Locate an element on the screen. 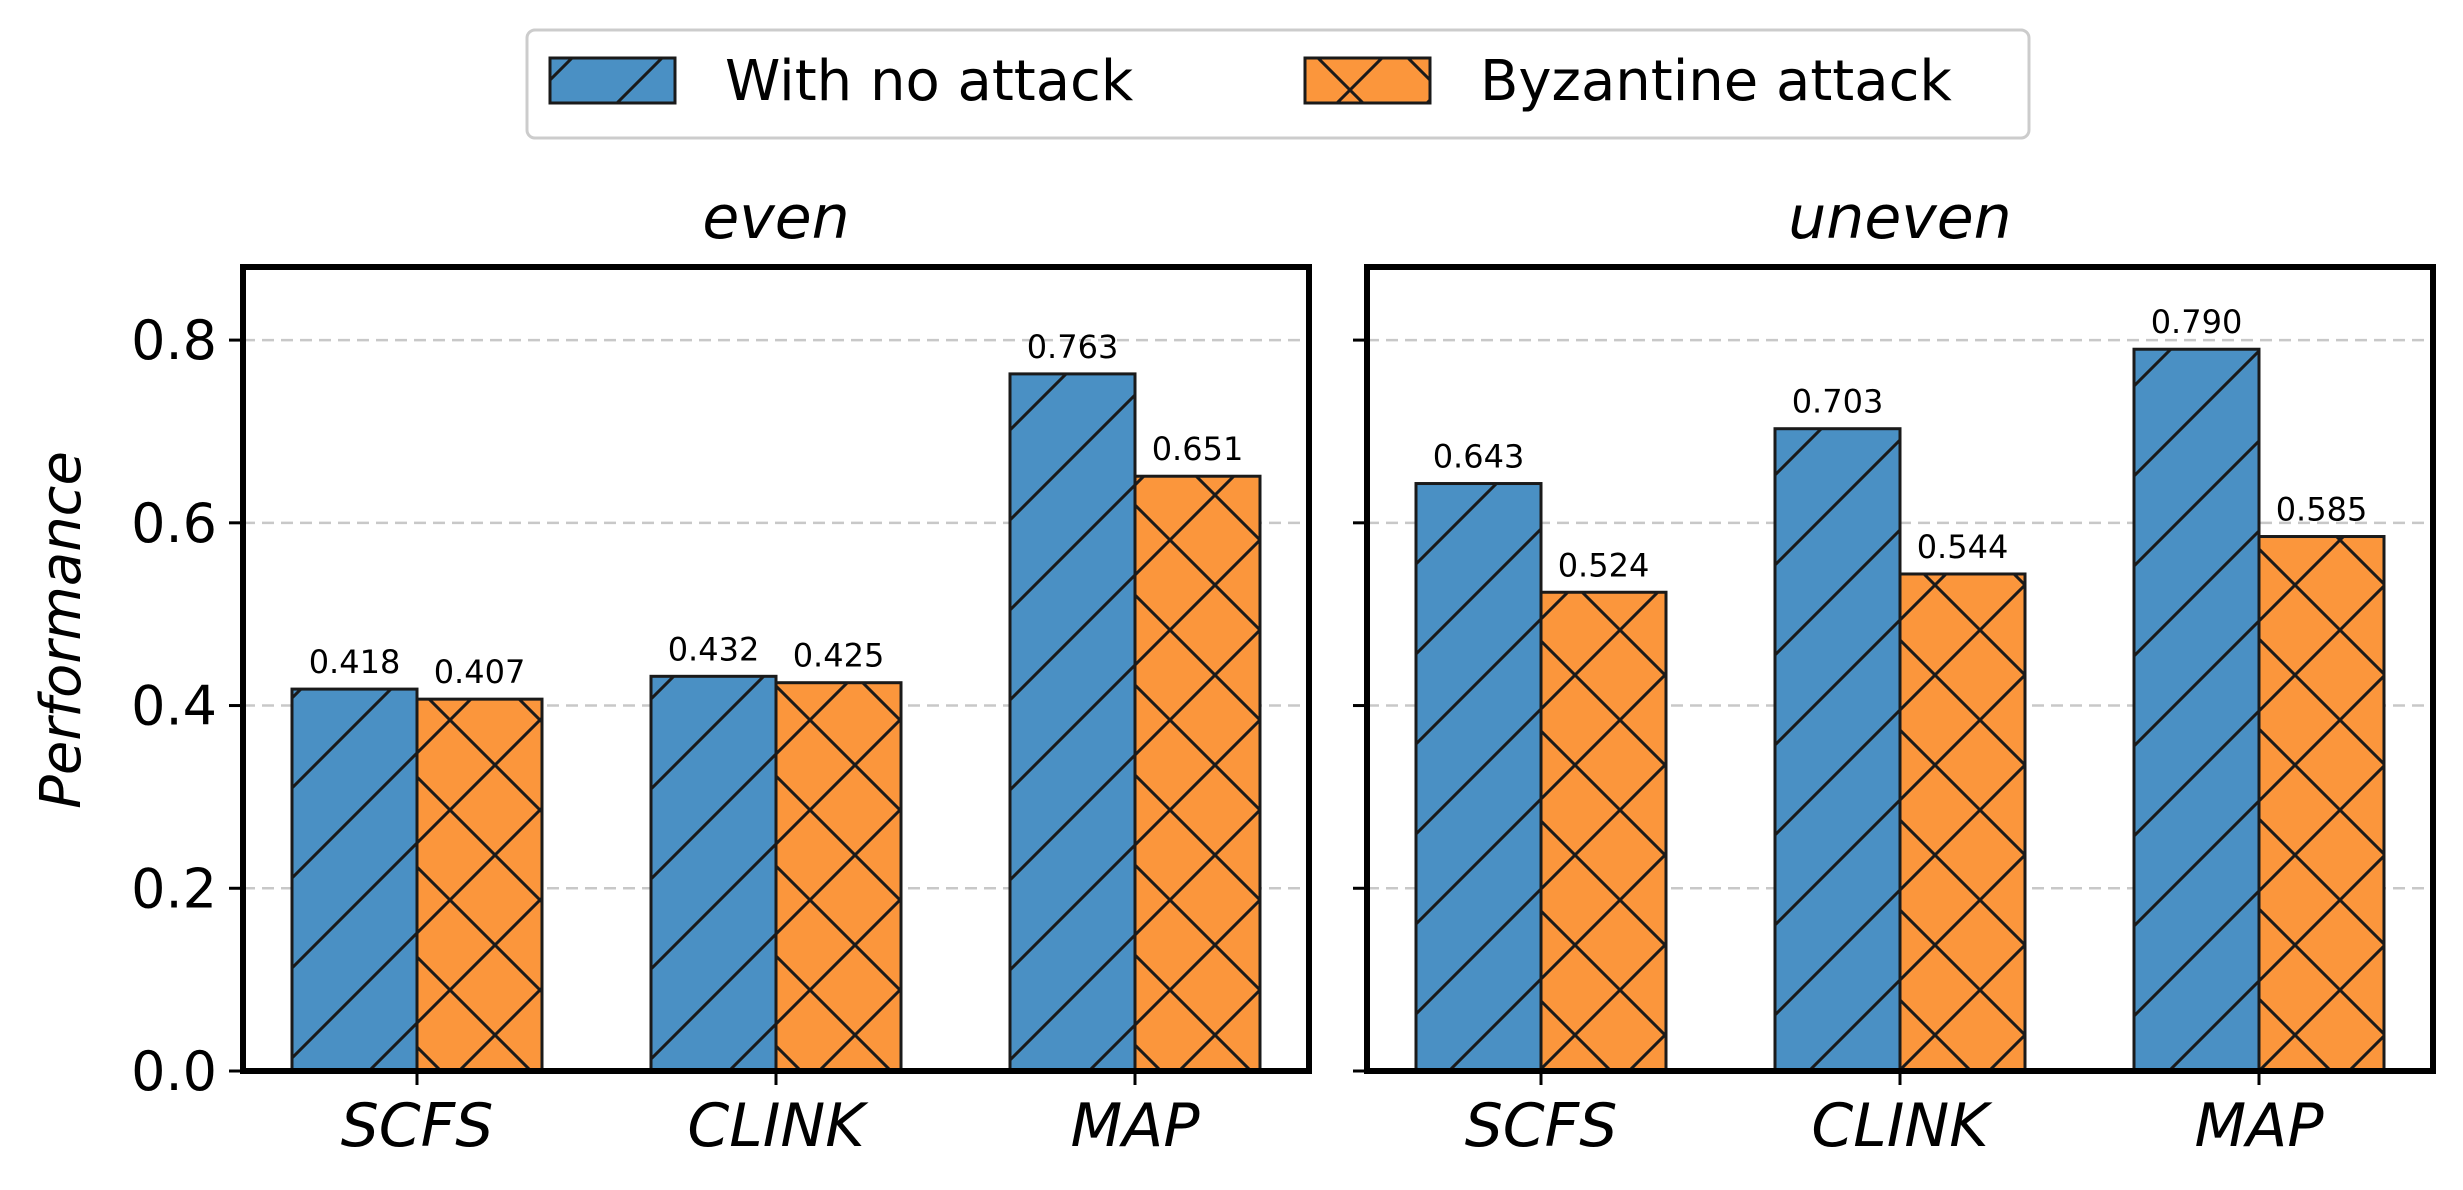 The image size is (2463, 1190). legend: With no attack Byzantine attack is located at coordinates (1278, 84).